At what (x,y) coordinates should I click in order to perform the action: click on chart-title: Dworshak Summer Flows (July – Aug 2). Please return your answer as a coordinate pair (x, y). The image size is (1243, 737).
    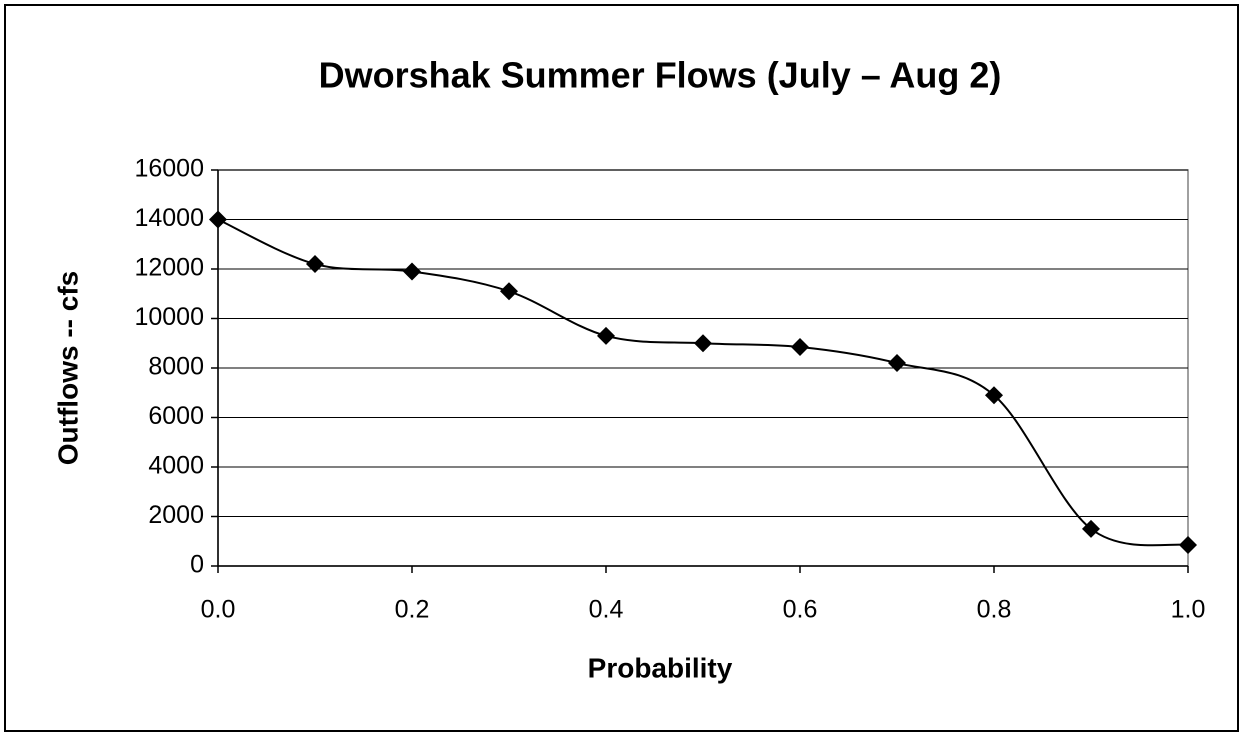
    Looking at the image, I should click on (660, 75).